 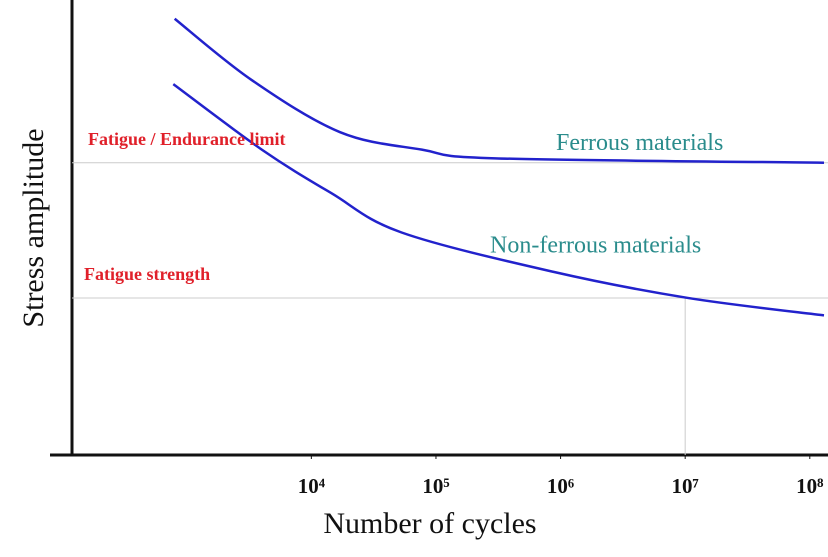 I want to click on x-axis-title: Number of cycles, so click(x=429, y=523).